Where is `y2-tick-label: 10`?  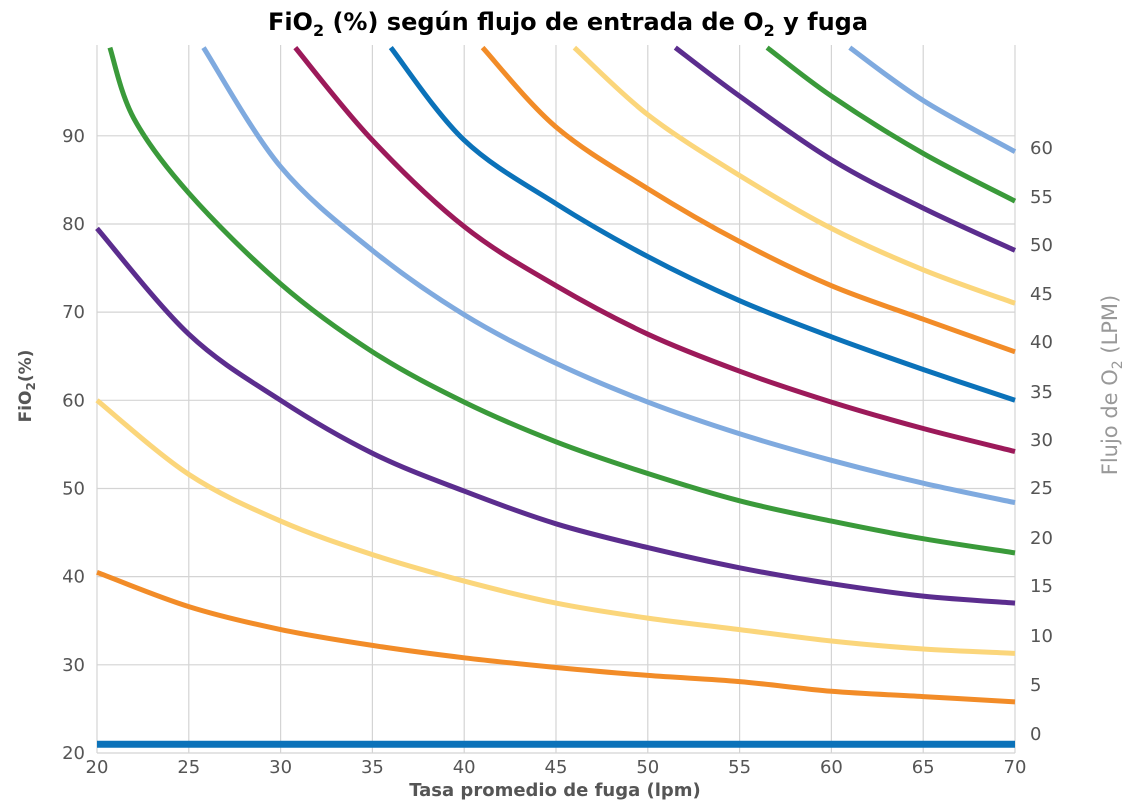
y2-tick-label: 10 is located at coordinates (1041, 636).